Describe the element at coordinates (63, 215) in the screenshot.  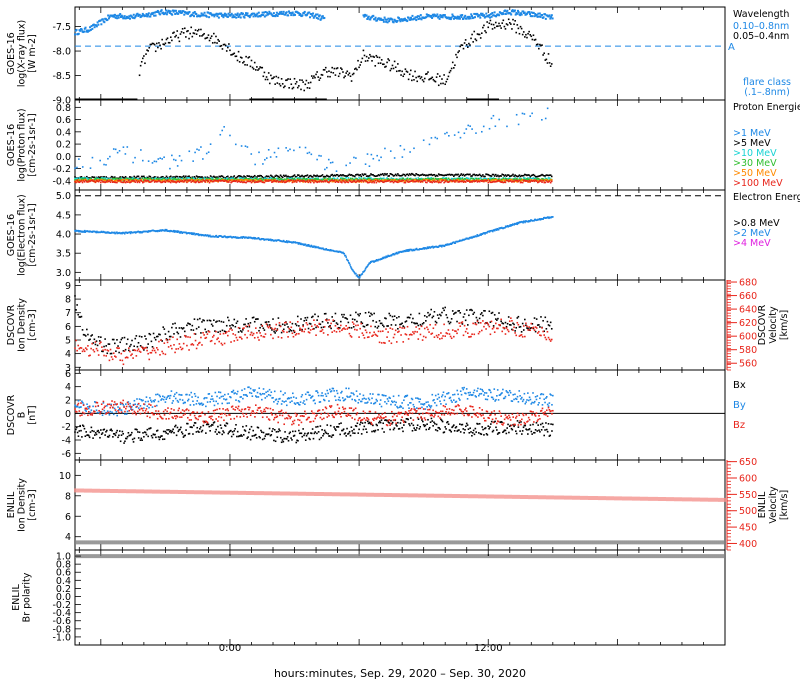
I see `y-tick-label: 4.5` at that location.